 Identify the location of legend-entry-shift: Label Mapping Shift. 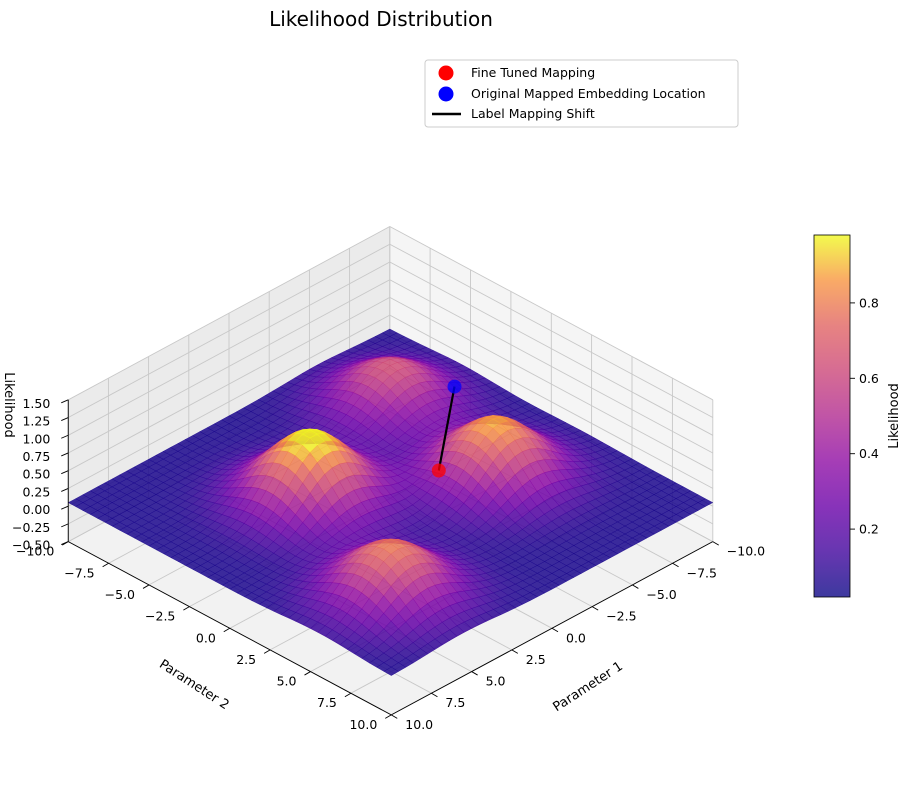
(533, 113).